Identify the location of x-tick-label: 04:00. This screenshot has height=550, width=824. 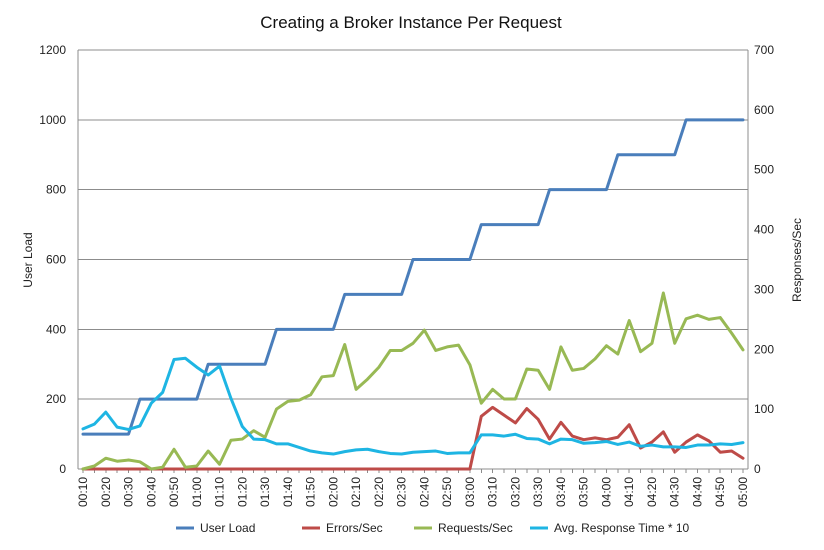
(606, 492).